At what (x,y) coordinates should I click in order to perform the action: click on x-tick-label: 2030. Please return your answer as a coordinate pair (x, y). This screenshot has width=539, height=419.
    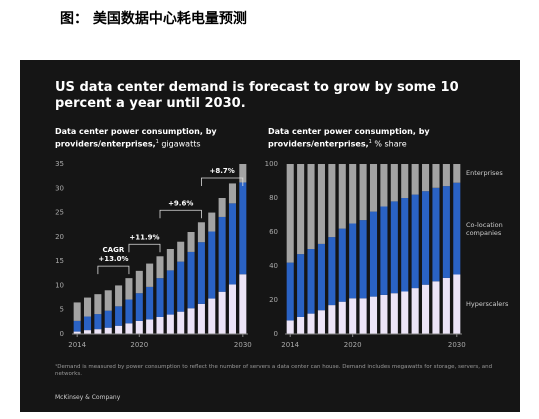
    Looking at the image, I should click on (243, 345).